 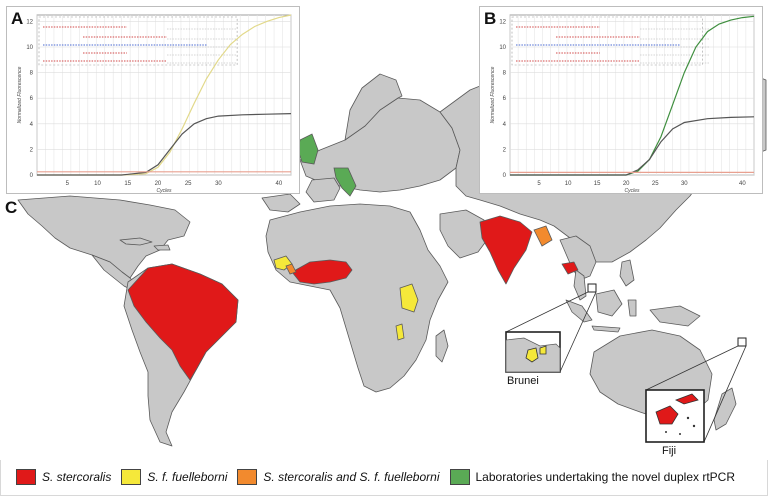 I want to click on madagascar, so click(x=442, y=346).